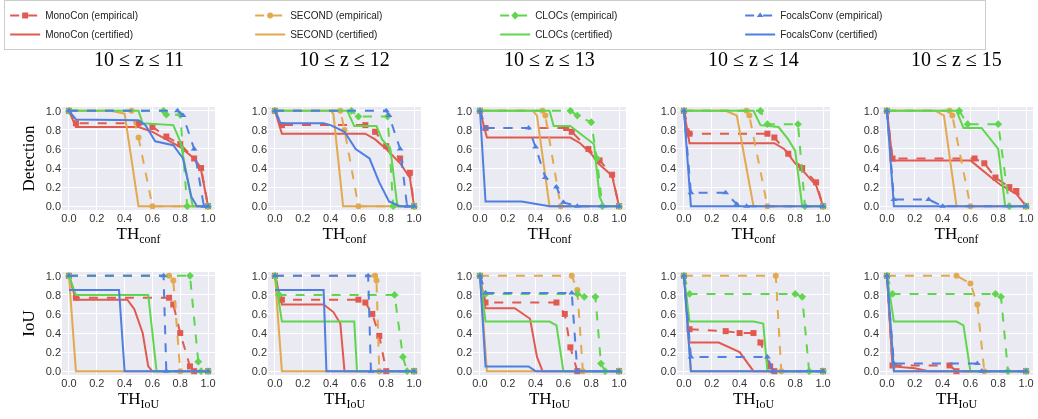  What do you see at coordinates (89, 35) in the screenshot?
I see `legend-label: MonoCon (certified)` at bounding box center [89, 35].